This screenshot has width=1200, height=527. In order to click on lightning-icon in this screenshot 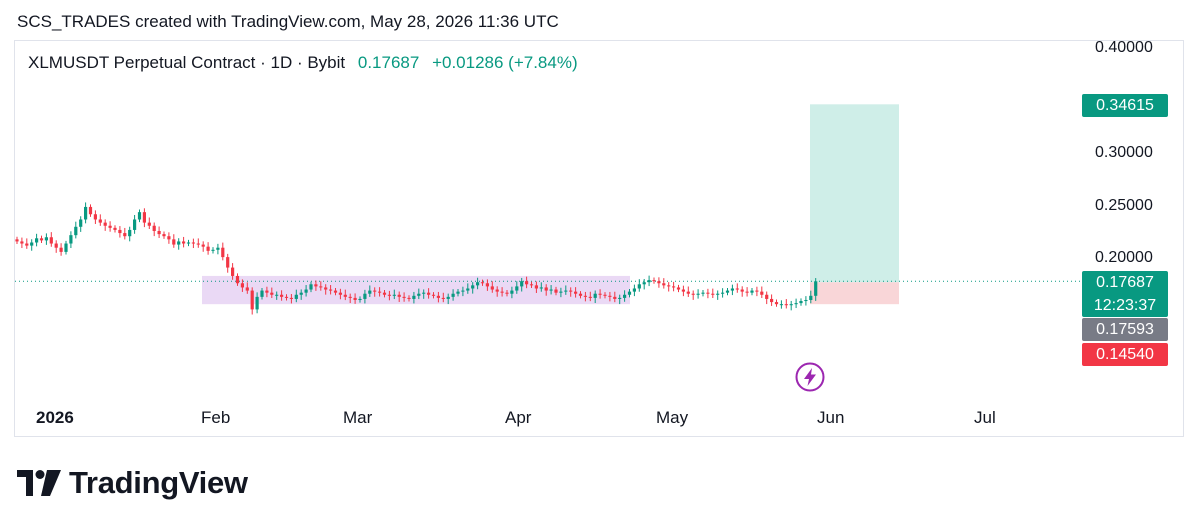, I will do `click(810, 377)`.